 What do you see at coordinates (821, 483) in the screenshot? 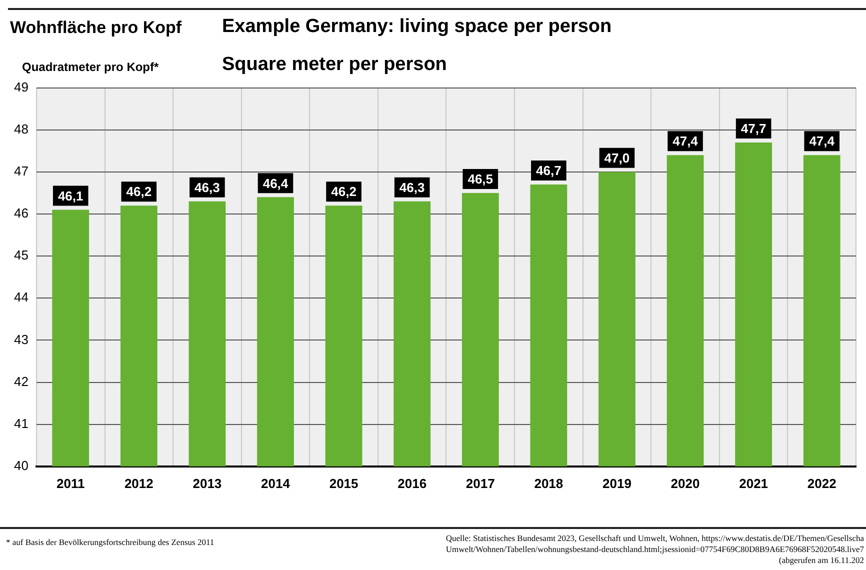
I see `x-tick-label: 2022` at bounding box center [821, 483].